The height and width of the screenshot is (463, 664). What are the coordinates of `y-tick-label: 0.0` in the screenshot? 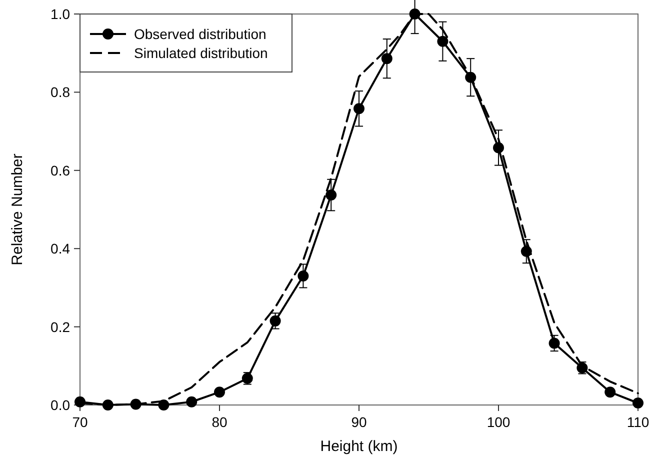 It's located at (60, 405).